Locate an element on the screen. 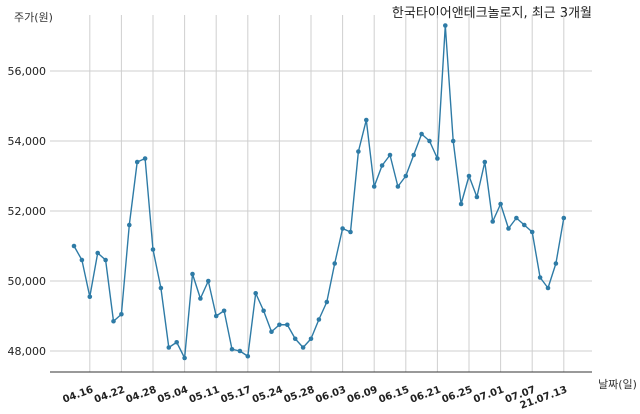 This screenshot has height=414, width=640. x-axis-title: 날짜(일) is located at coordinates (617, 384).